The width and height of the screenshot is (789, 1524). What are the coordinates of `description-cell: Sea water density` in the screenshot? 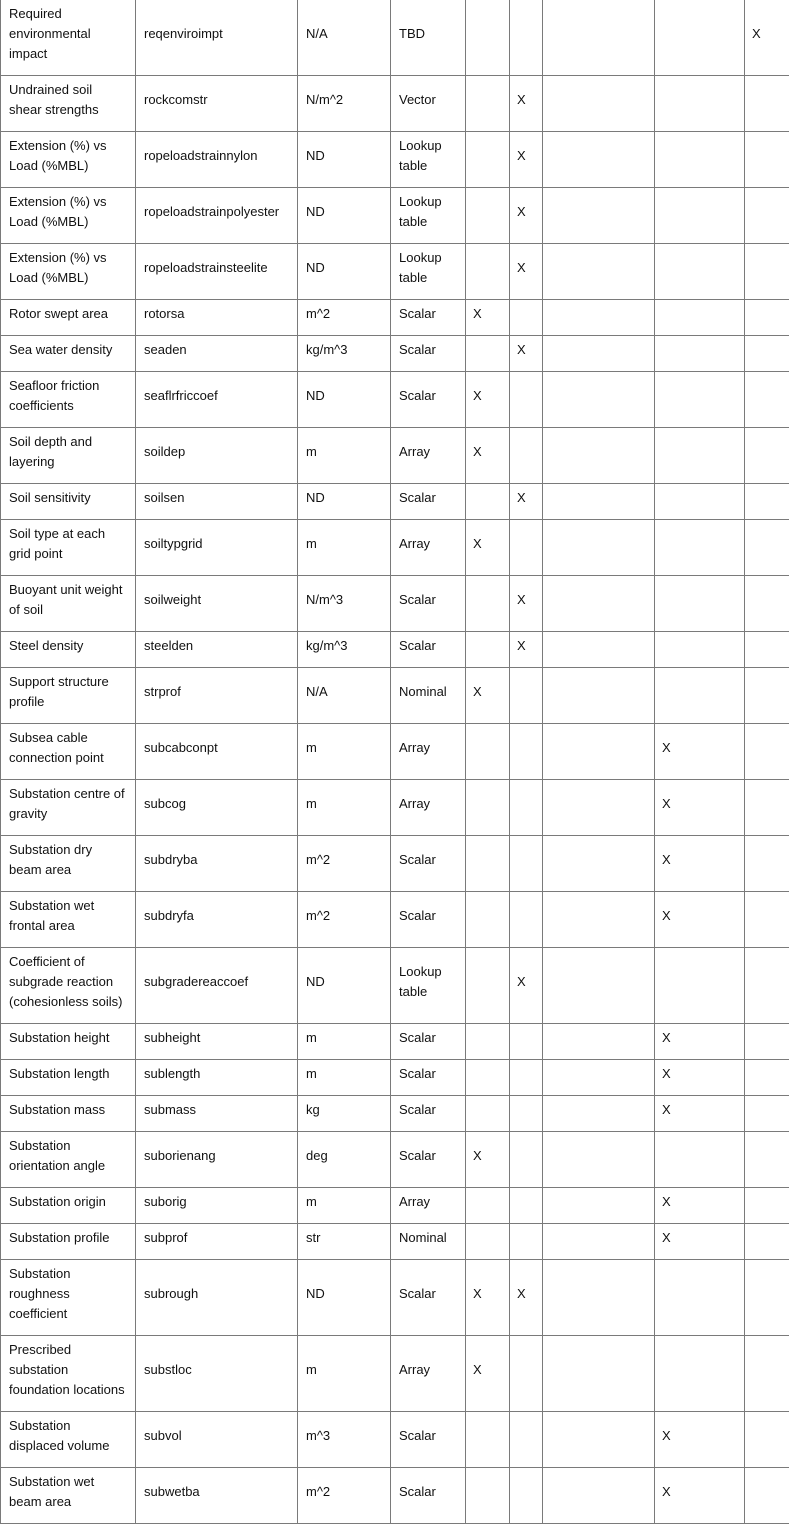 It's located at (68, 354).